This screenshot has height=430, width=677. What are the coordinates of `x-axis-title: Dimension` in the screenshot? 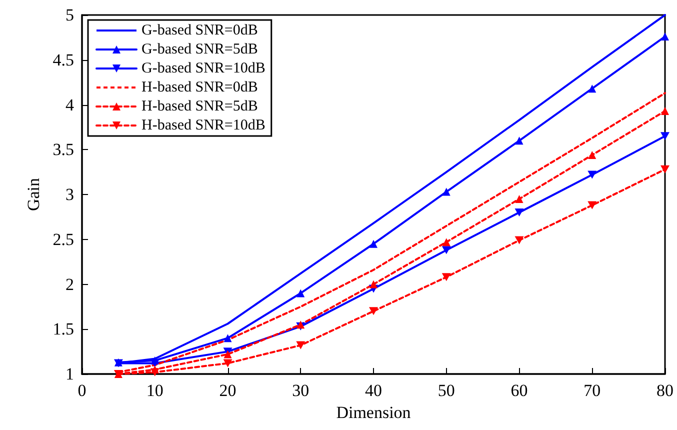 It's located at (374, 412).